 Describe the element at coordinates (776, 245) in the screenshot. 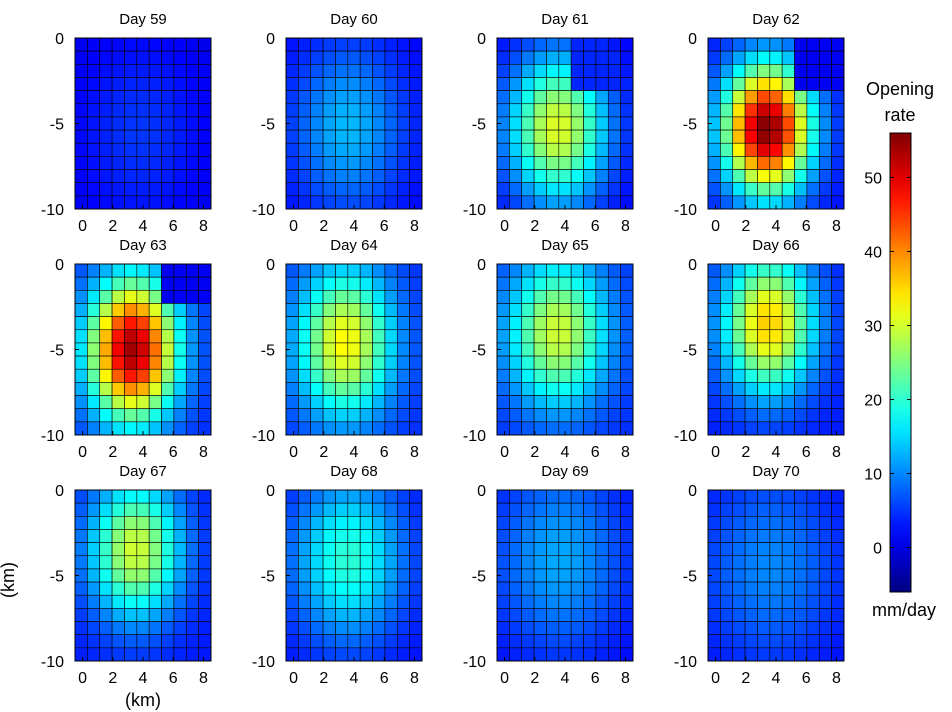

I see `panel-title: Day 66` at that location.